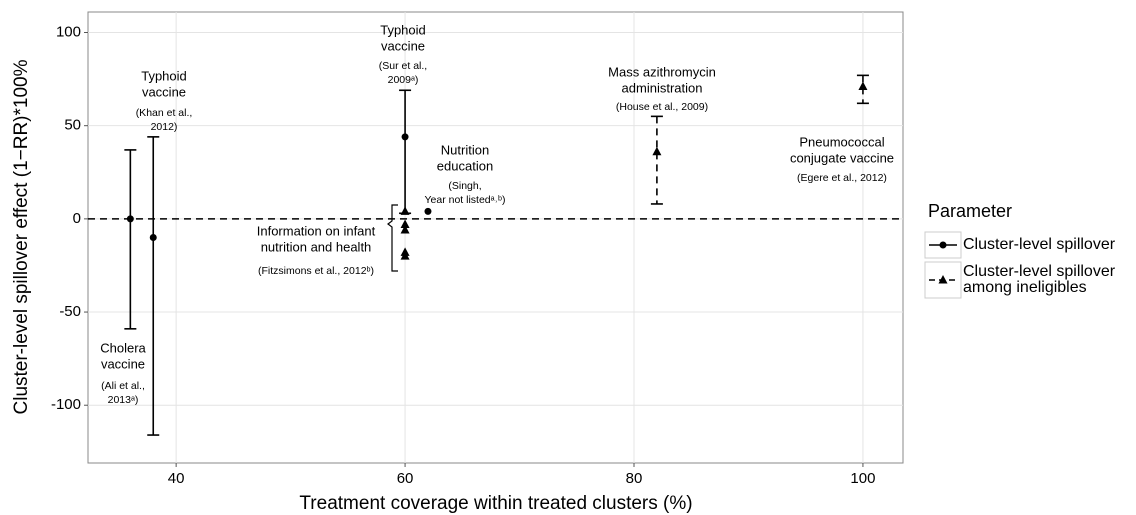 The width and height of the screenshot is (1136, 515). What do you see at coordinates (634, 478) in the screenshot?
I see `x-tick-label: 80` at bounding box center [634, 478].